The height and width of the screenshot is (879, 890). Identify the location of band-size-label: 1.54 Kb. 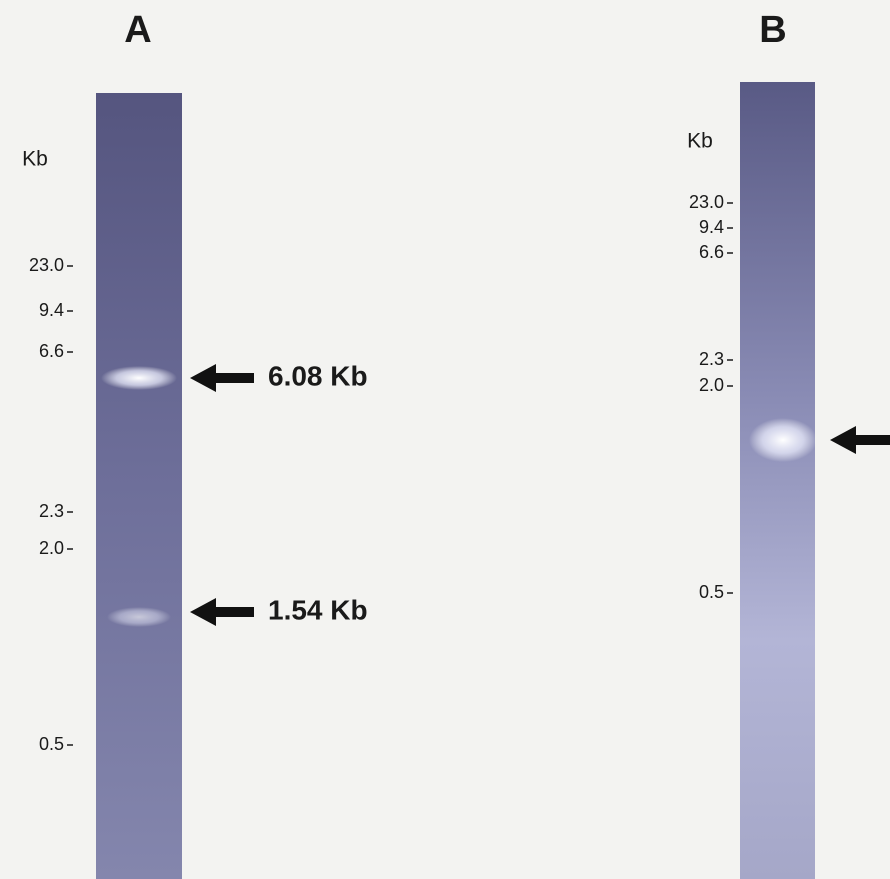
(318, 609).